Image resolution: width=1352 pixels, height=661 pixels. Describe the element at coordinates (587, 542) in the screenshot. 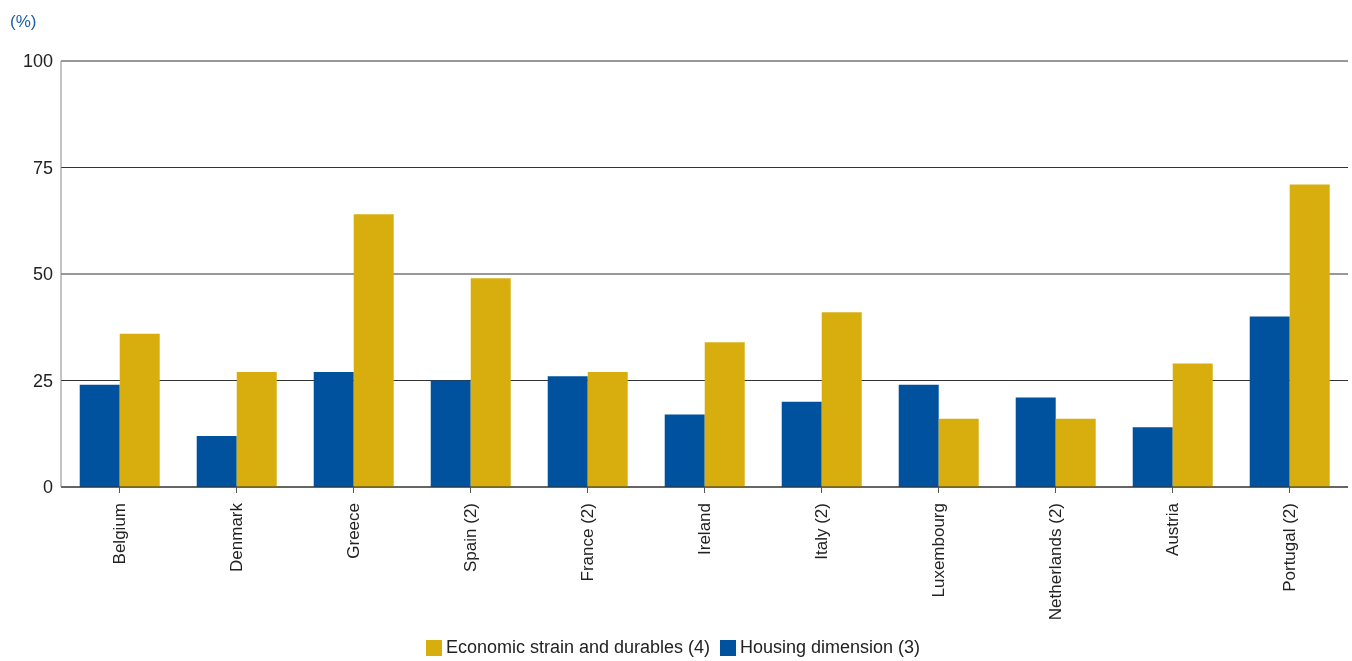

I see `x-tick-label: France (2)` at that location.